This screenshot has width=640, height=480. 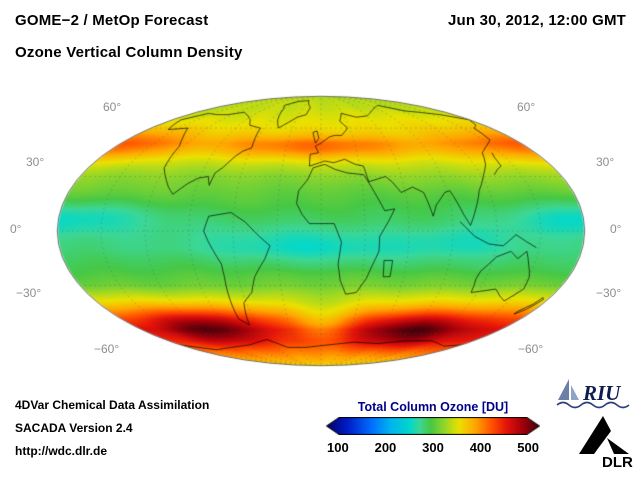 What do you see at coordinates (602, 393) in the screenshot?
I see `riu-logo-text: RIU` at bounding box center [602, 393].